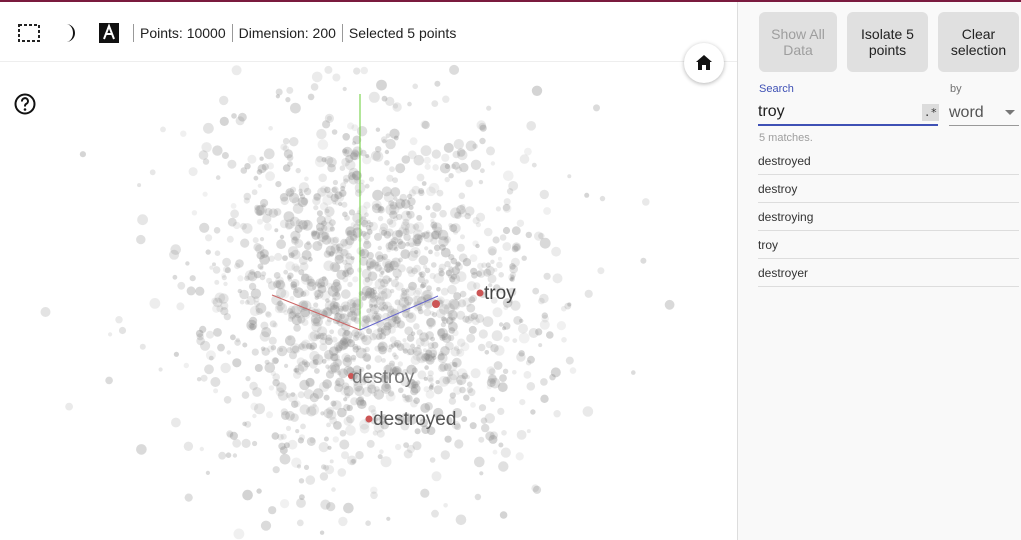 The image size is (1021, 540). What do you see at coordinates (848, 113) in the screenshot?
I see `search-input` at bounding box center [848, 113].